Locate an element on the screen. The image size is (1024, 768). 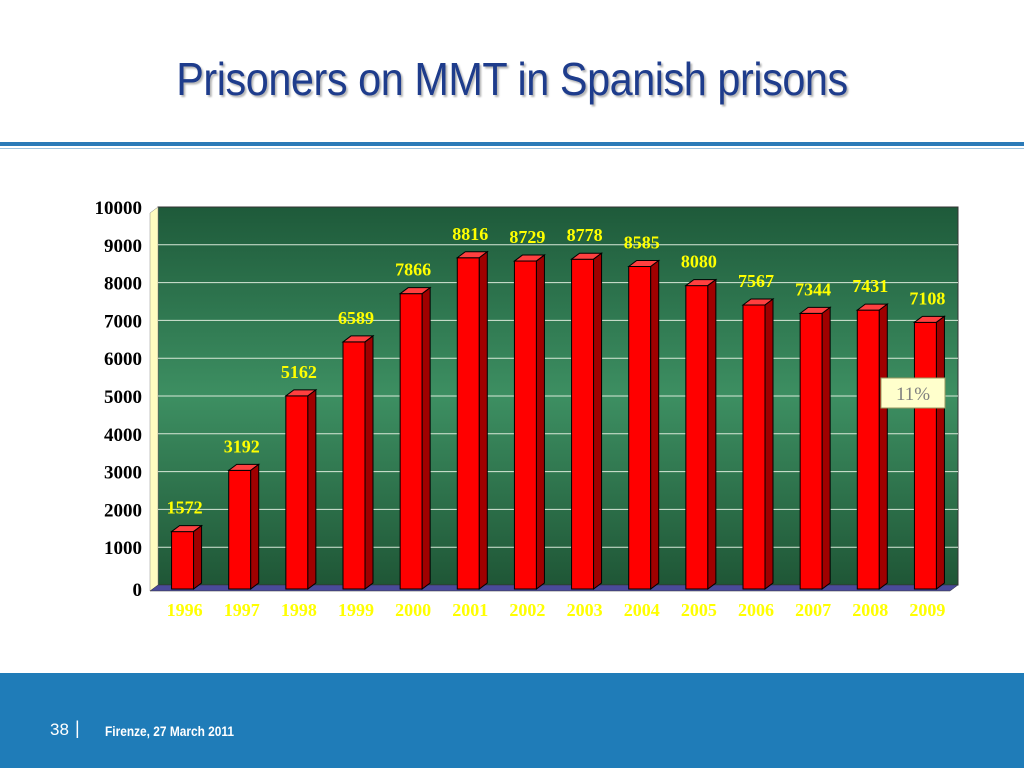
y-tick-label: 0 is located at coordinates (138, 590).